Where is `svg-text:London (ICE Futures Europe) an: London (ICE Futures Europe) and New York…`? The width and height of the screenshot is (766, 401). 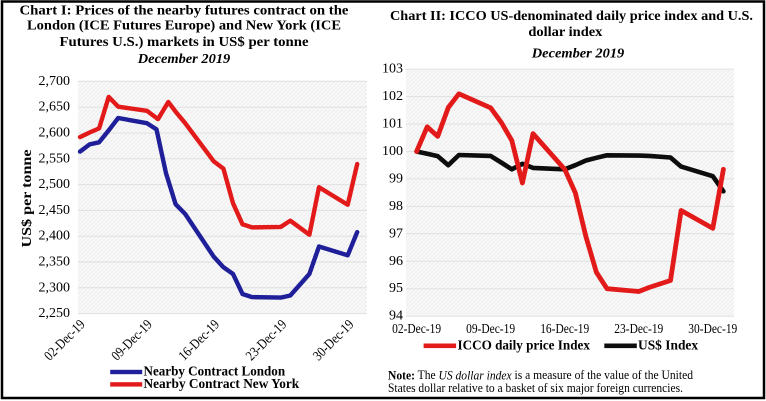 svg-text:London (ICE Futures Europe) an: London (ICE Futures Europe) and New York… is located at coordinates (184, 25).